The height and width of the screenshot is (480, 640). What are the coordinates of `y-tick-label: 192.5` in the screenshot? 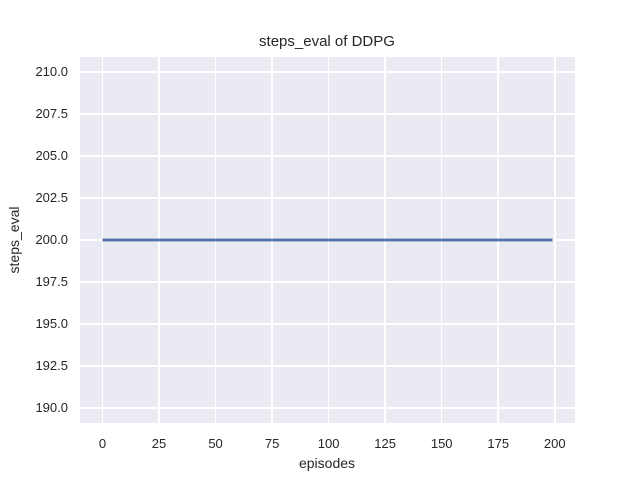 It's located at (51, 365).